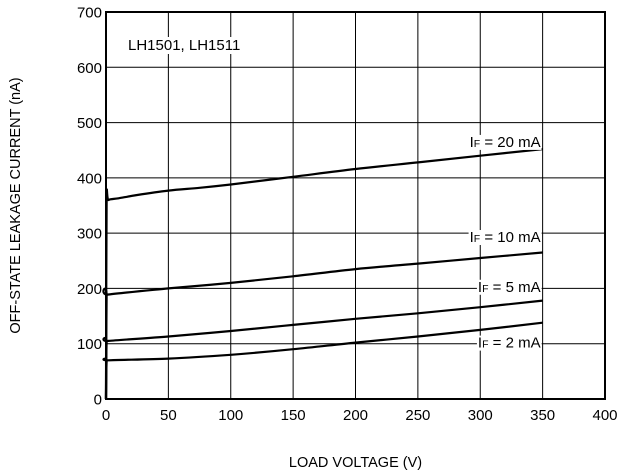 This screenshot has width=617, height=472. What do you see at coordinates (230, 415) in the screenshot?
I see `x-tick-label: 100` at bounding box center [230, 415].